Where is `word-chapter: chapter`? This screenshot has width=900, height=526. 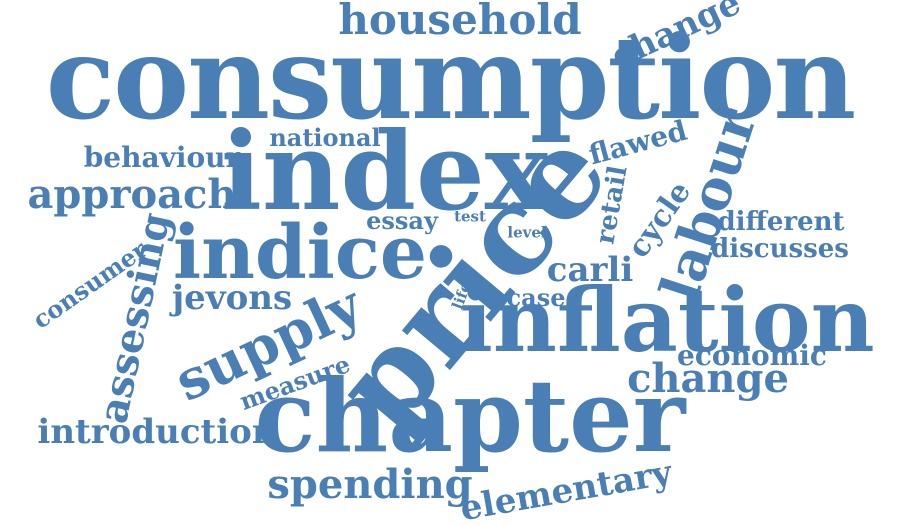 word-chapter: chapter is located at coordinates (470, 416).